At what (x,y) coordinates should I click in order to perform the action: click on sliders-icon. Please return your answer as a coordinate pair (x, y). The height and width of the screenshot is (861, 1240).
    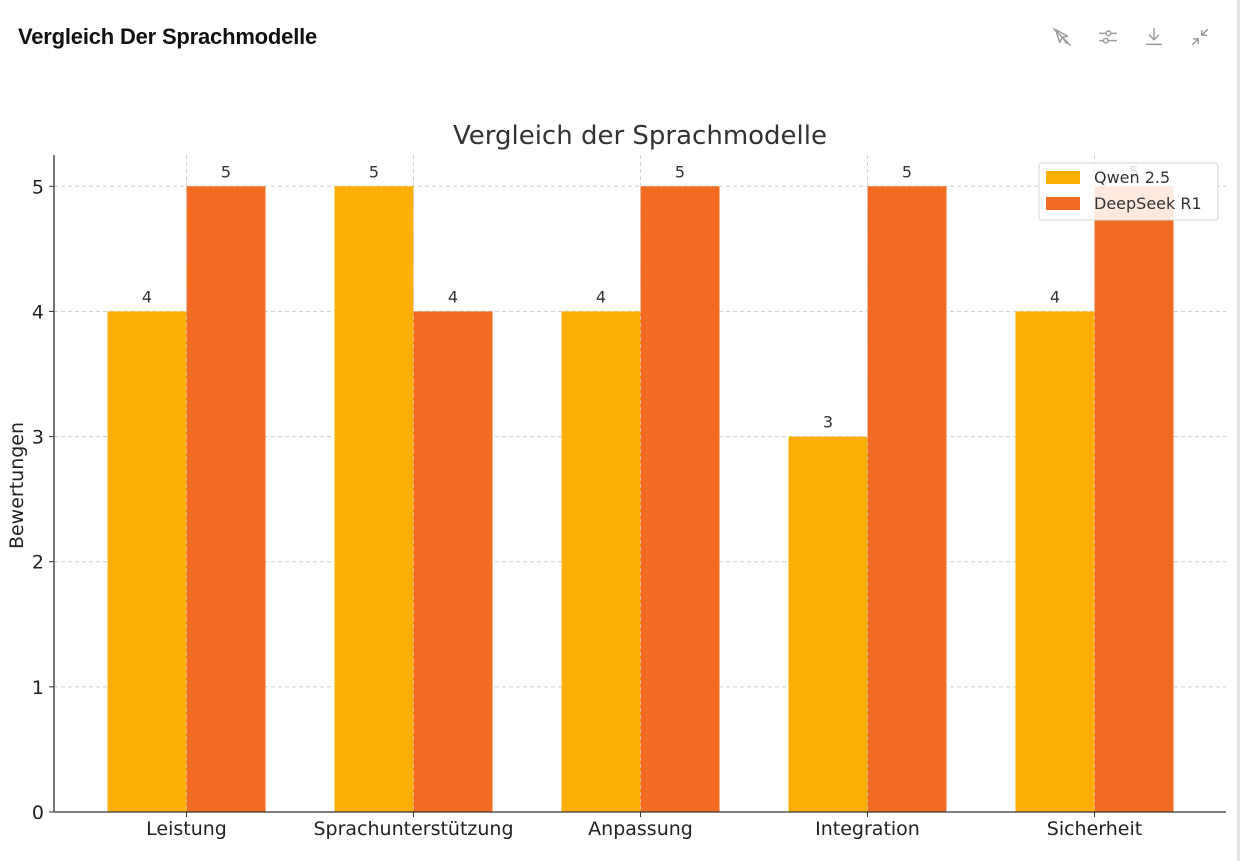
    Looking at the image, I should click on (1108, 37).